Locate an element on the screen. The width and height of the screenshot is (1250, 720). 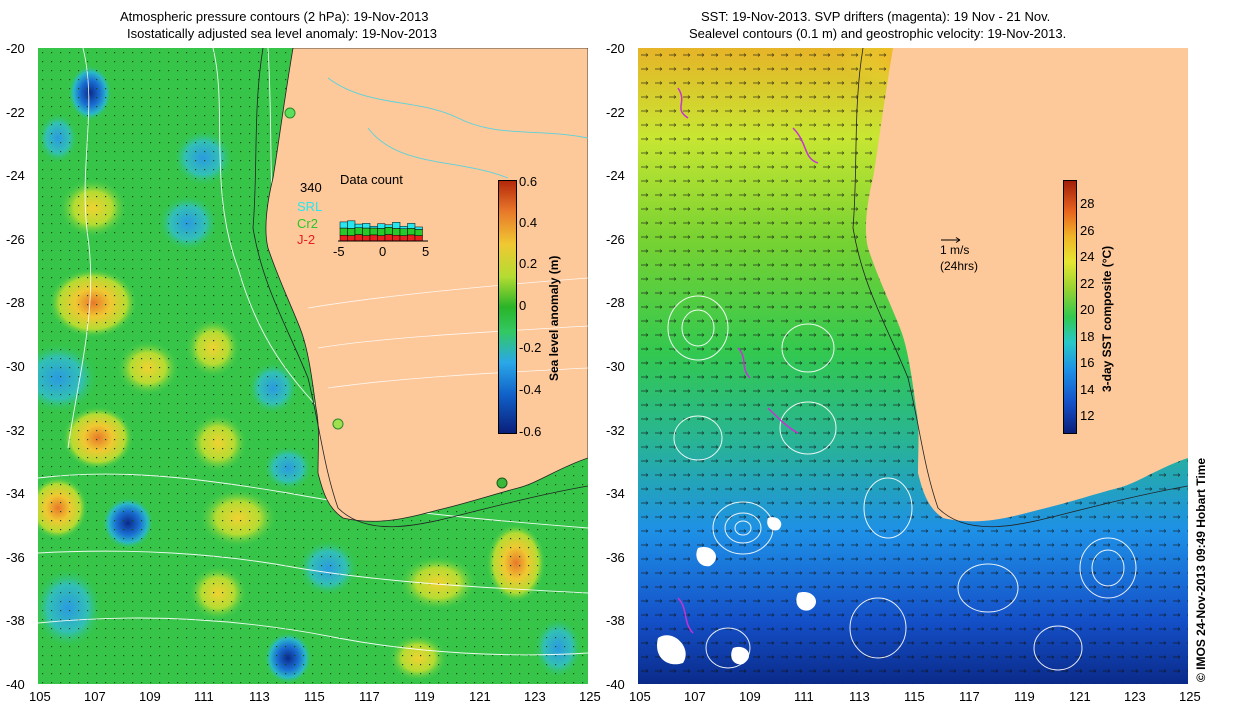
data-count-xtick-0: -5 is located at coordinates (339, 251).